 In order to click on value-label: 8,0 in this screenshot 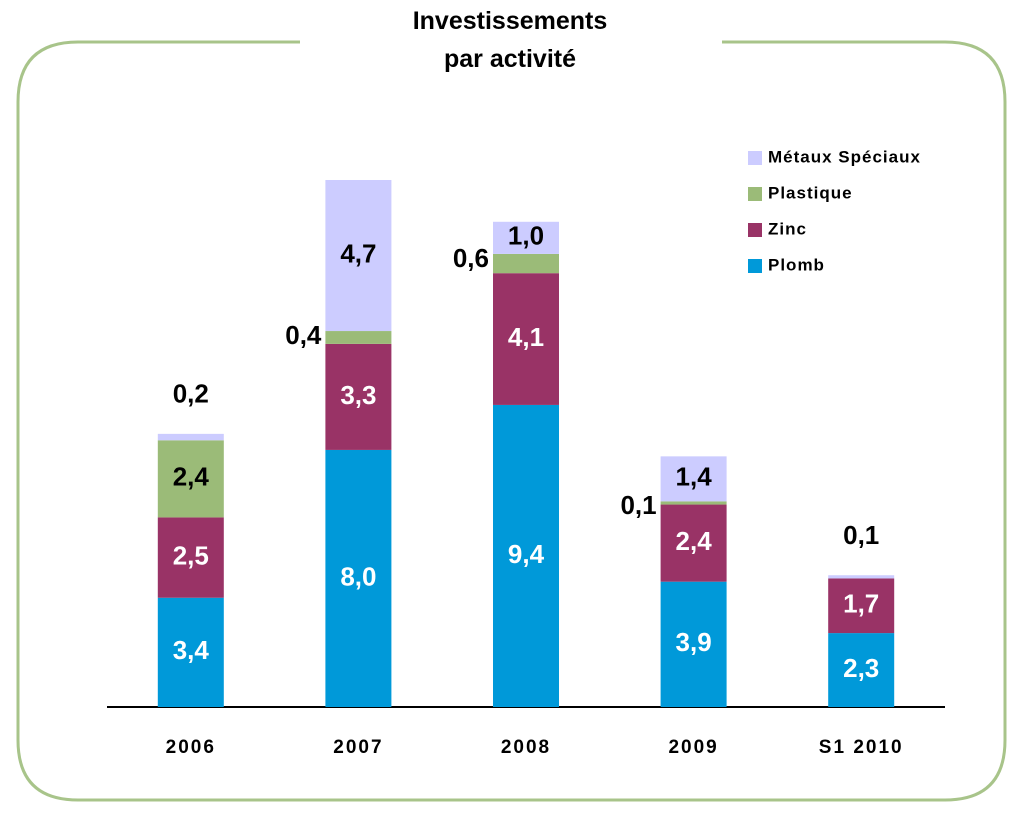, I will do `click(358, 576)`.